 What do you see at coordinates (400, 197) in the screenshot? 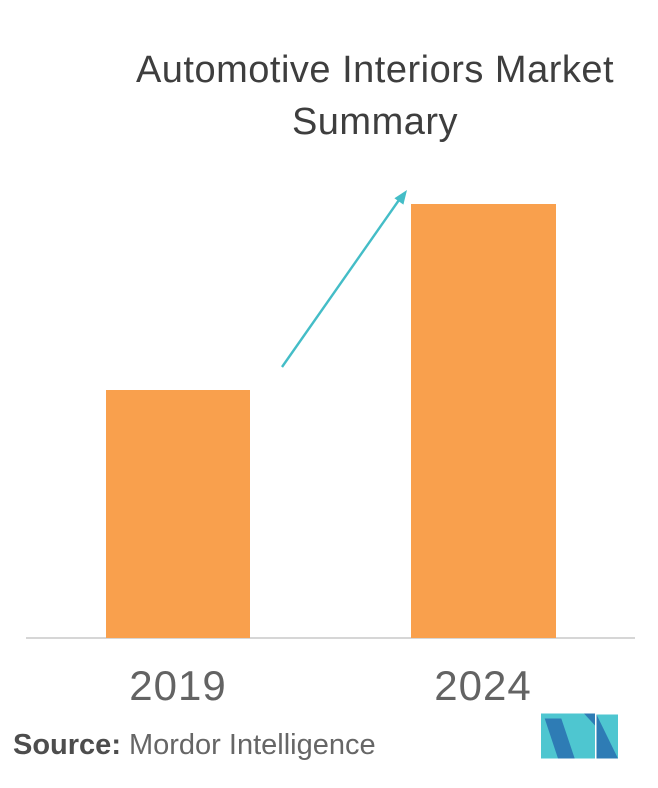
I see `growth-arrow-head-icon` at bounding box center [400, 197].